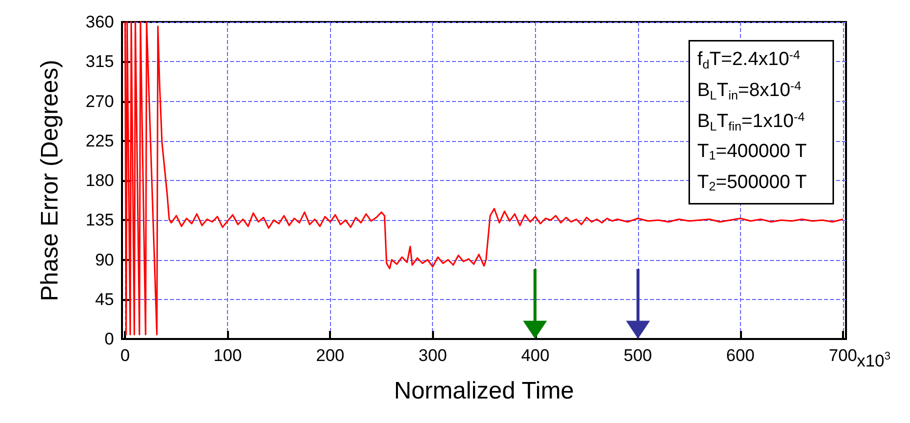 This screenshot has width=910, height=423. I want to click on y-tick-label: 135, so click(100, 220).